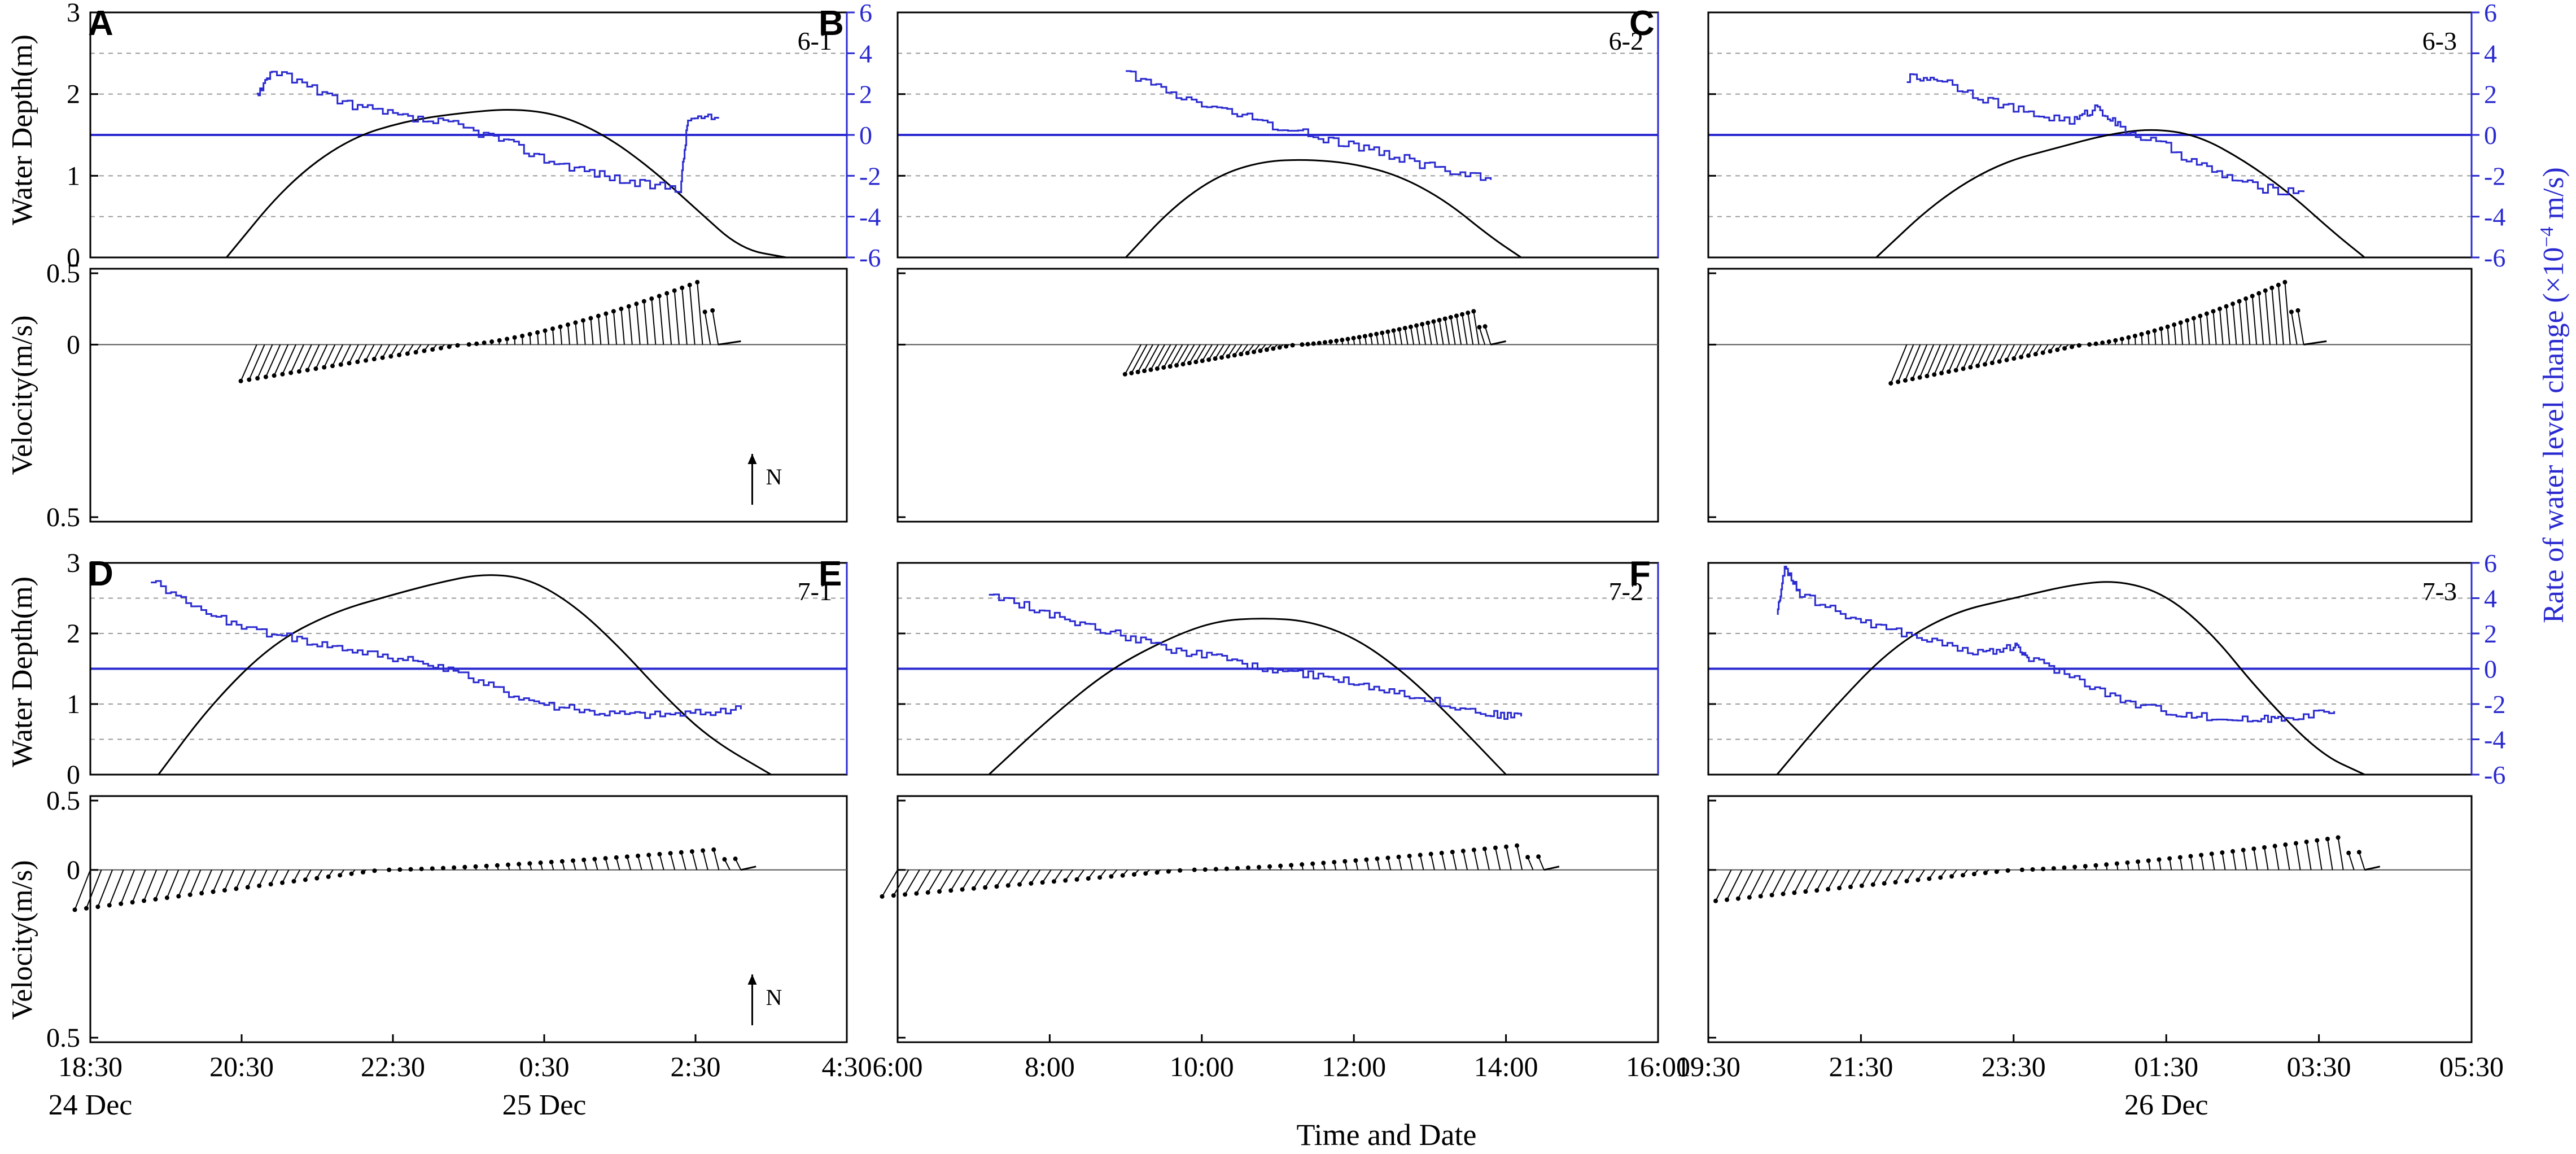 The width and height of the screenshot is (2576, 1154). Describe the element at coordinates (1626, 41) in the screenshot. I see `panel-station-label: 6-2` at that location.